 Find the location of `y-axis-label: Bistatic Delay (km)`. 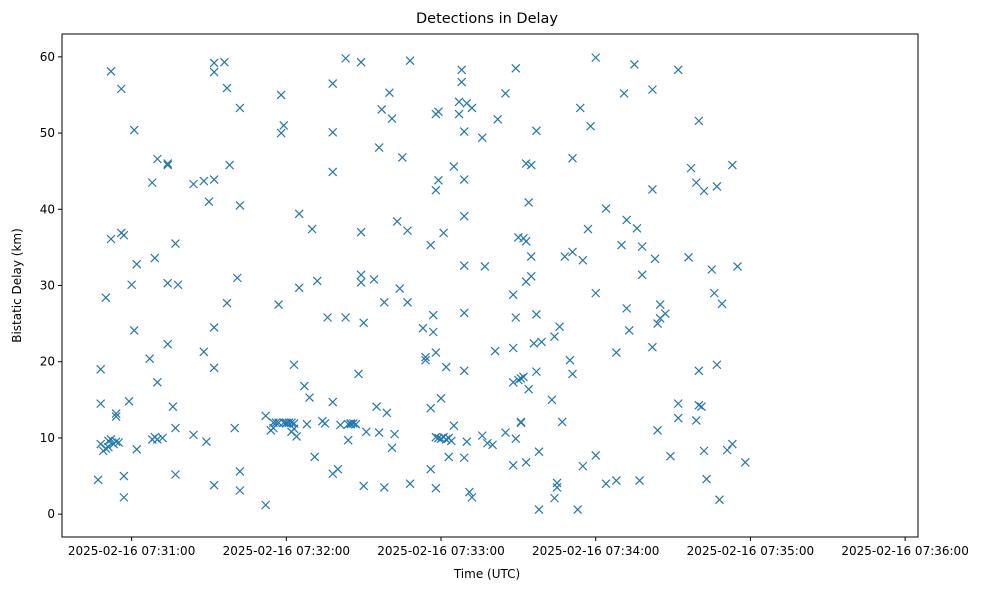

y-axis-label: Bistatic Delay (km) is located at coordinates (17, 285).